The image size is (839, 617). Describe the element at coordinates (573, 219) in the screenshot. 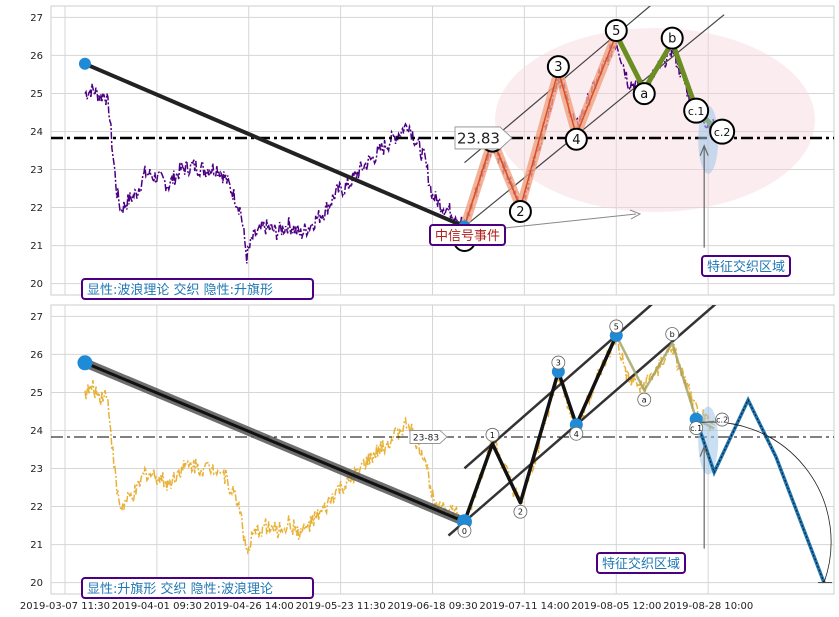

I see `signal-arrow` at that location.